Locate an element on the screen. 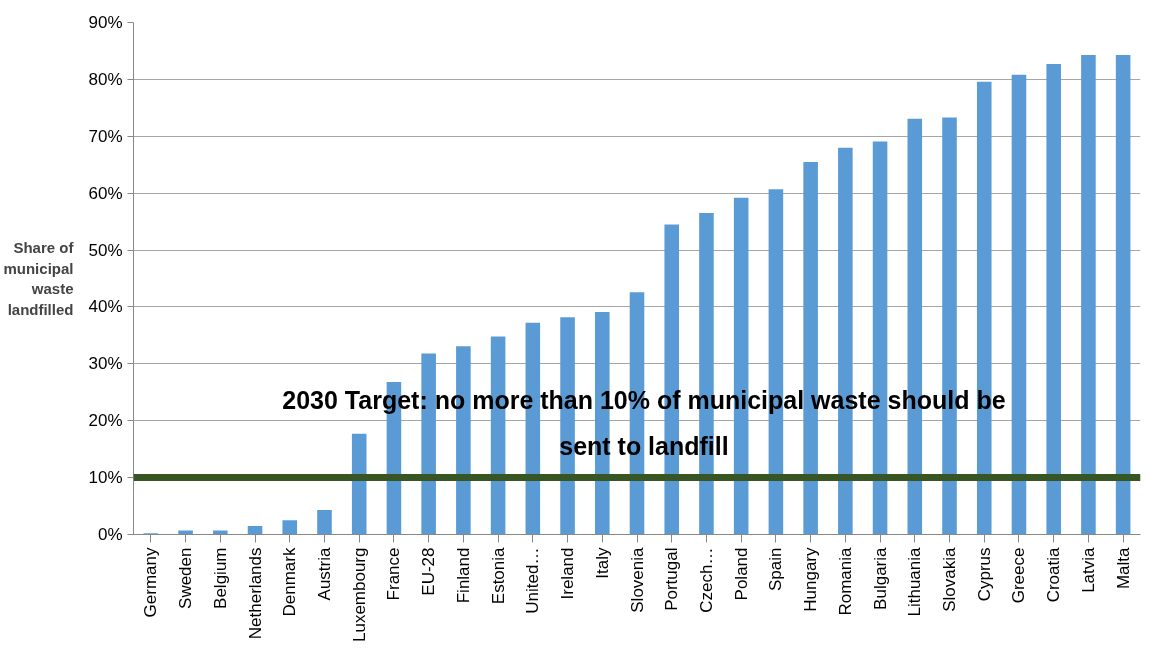  x-tick-label: Latvia is located at coordinates (1088, 569).